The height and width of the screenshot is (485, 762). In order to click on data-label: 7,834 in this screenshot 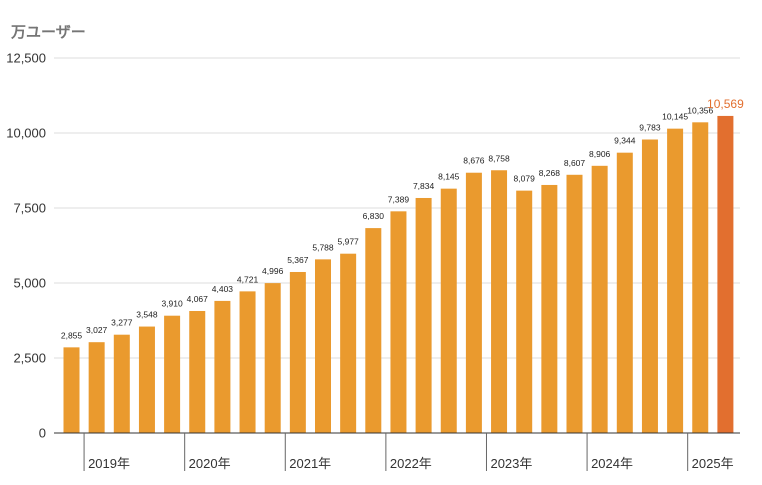, I will do `click(424, 186)`.